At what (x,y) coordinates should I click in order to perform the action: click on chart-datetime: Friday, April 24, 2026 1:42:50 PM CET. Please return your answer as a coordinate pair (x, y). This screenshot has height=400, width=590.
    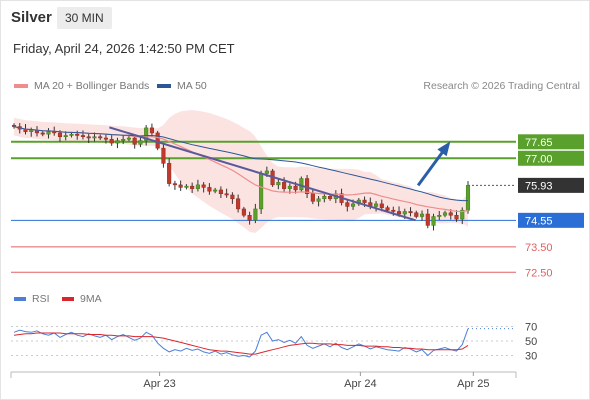
    Looking at the image, I should click on (124, 48).